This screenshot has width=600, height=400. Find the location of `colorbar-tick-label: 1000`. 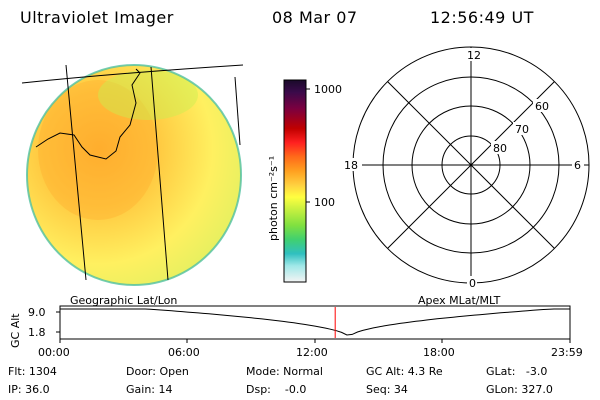

colorbar-tick-label: 1000 is located at coordinates (328, 89).